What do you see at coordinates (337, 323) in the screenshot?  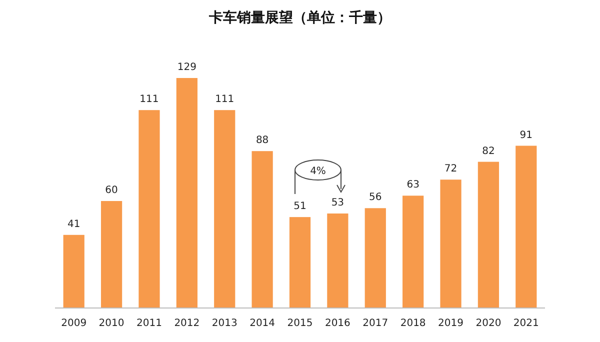 I see `x-tick-label: 2016` at bounding box center [337, 323].